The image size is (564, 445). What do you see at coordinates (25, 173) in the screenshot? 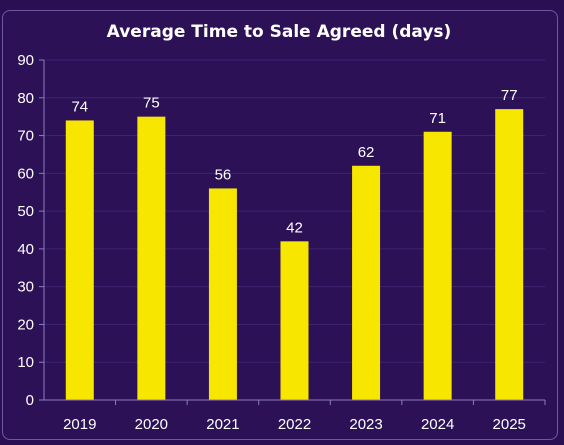
I see `y-tick-label: 60` at bounding box center [25, 173].